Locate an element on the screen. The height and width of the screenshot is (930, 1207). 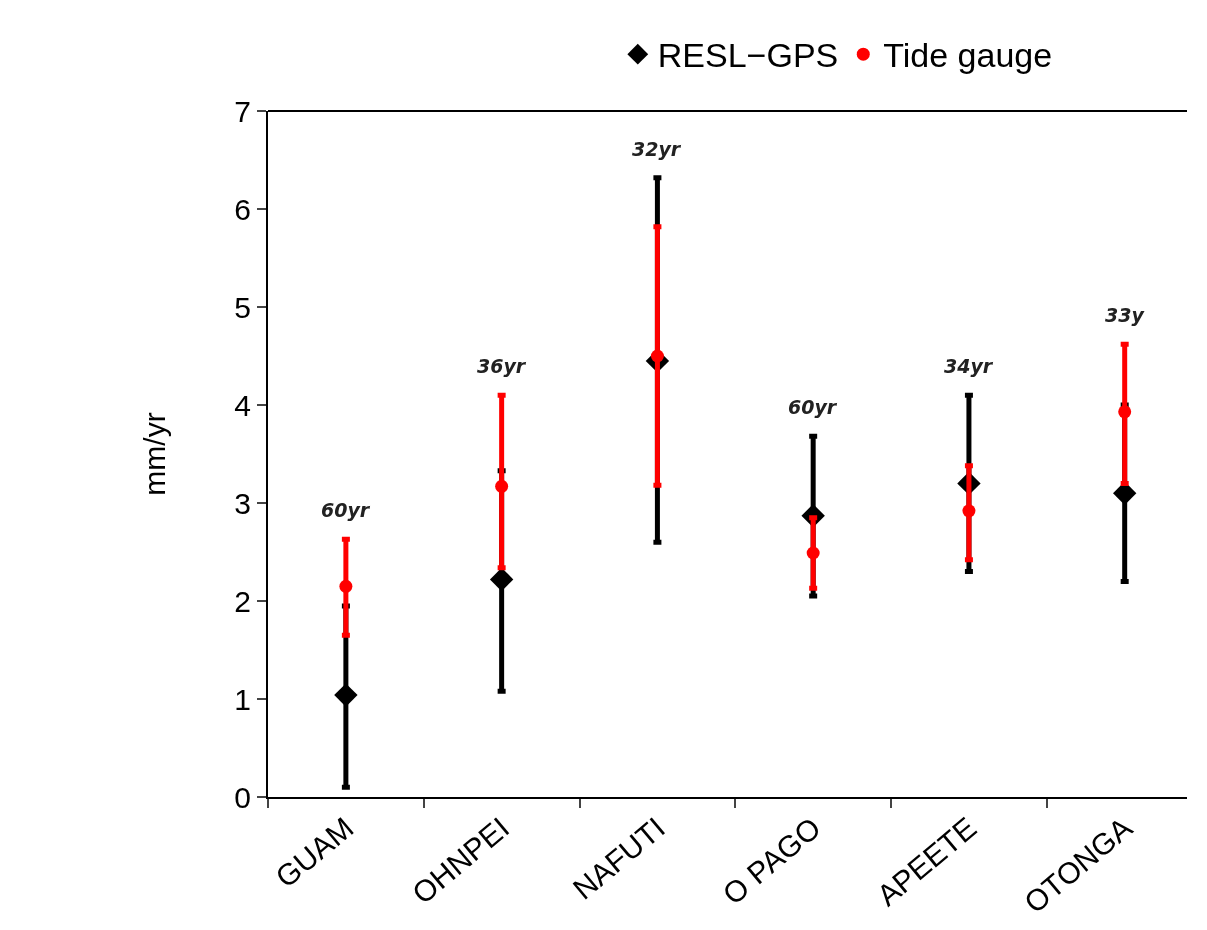
annotation: 32yr is located at coordinates (657, 149).